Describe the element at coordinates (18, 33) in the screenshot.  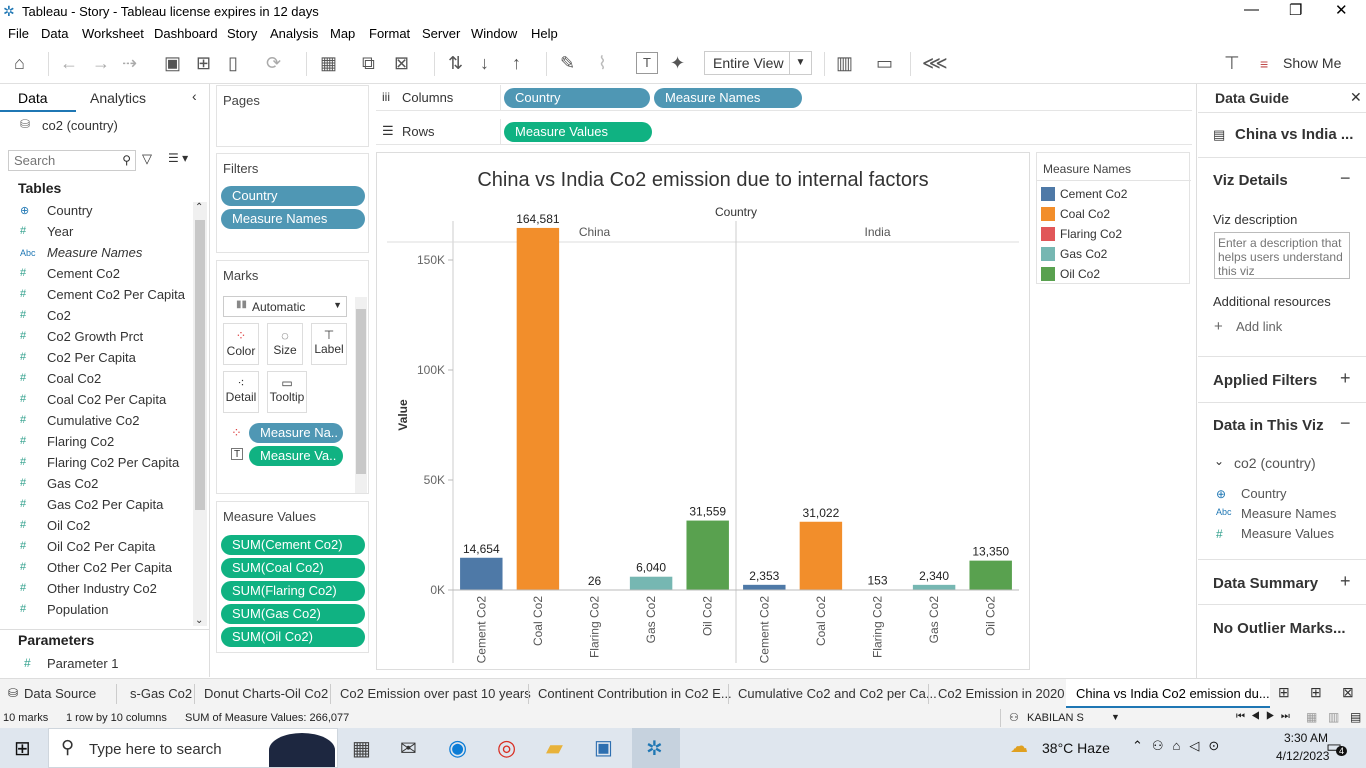
I see `menu-file: File` at that location.